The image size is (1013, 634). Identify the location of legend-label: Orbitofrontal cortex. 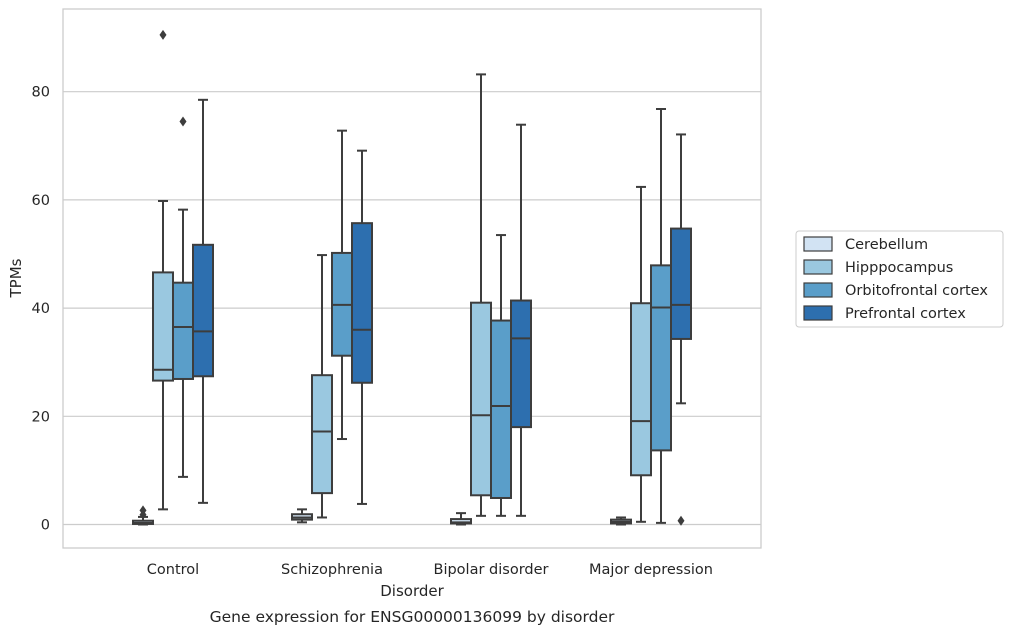
(916, 291).